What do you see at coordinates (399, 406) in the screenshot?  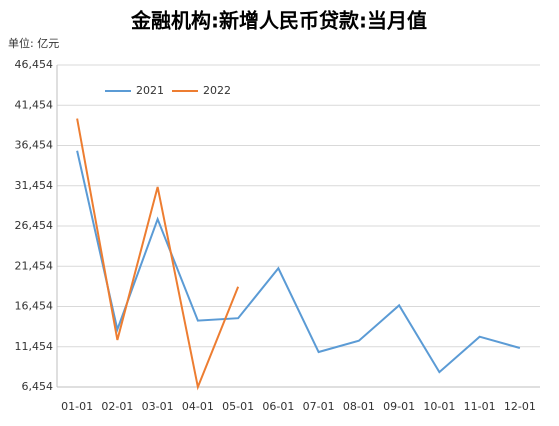 I see `x-tick-label: 09-01` at bounding box center [399, 406].